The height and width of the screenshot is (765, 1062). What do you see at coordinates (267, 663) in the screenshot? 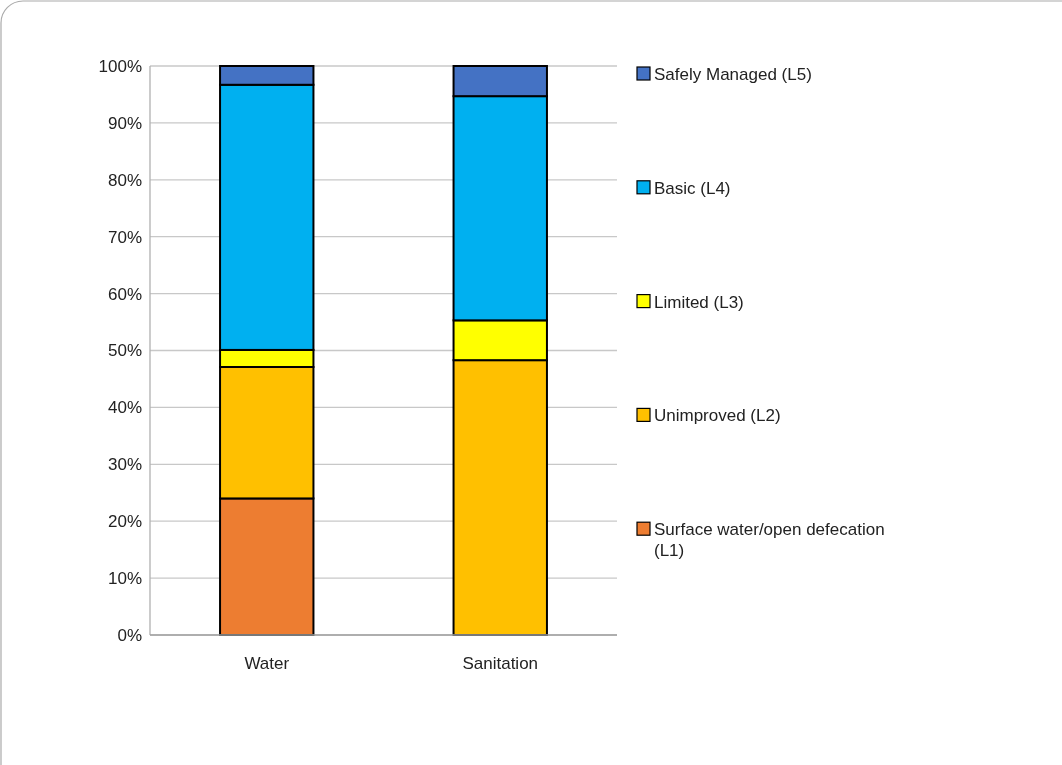
I see `x-tick-label: Water` at bounding box center [267, 663].